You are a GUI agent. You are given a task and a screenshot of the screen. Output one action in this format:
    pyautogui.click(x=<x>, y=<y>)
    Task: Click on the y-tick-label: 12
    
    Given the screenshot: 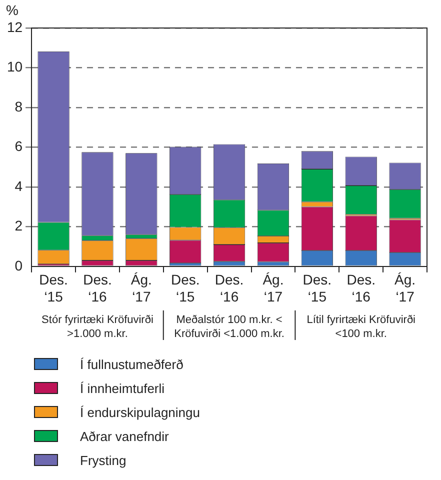 What is the action you would take?
    pyautogui.click(x=14, y=26)
    